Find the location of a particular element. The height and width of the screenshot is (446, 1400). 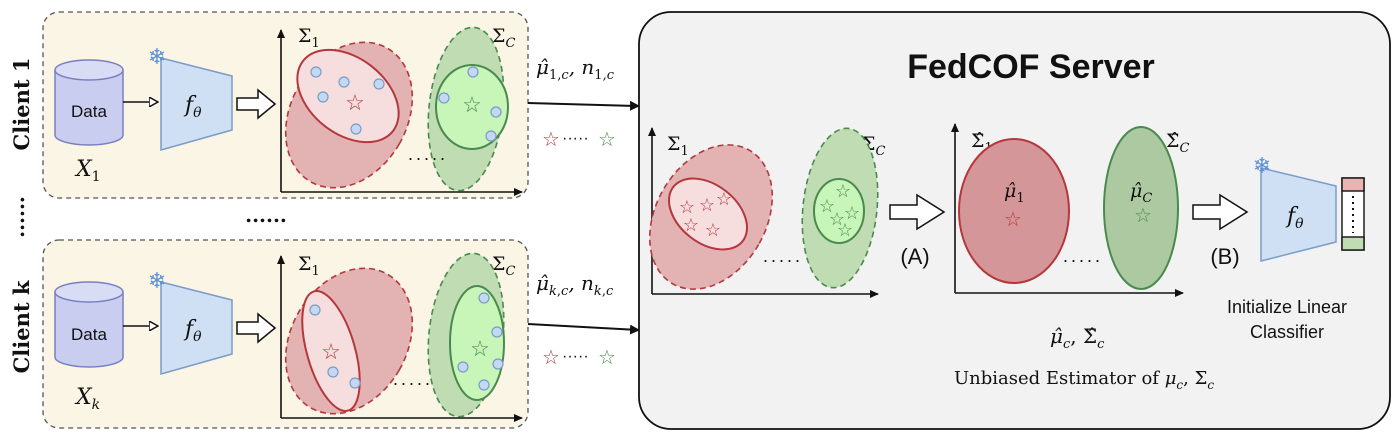

step-a-label: (A) is located at coordinates (914, 256).